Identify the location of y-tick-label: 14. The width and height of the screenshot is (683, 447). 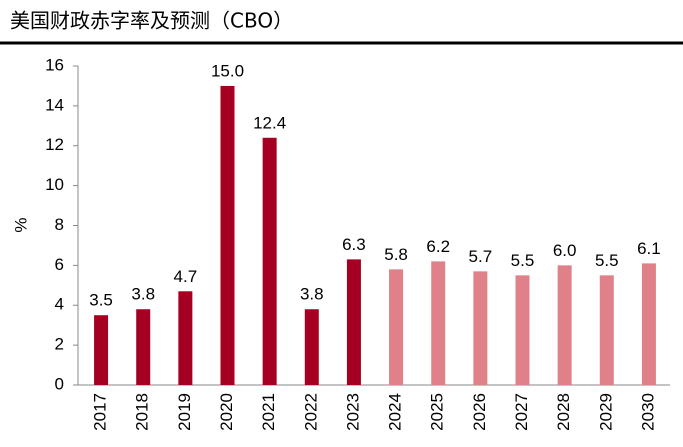
(54, 104).